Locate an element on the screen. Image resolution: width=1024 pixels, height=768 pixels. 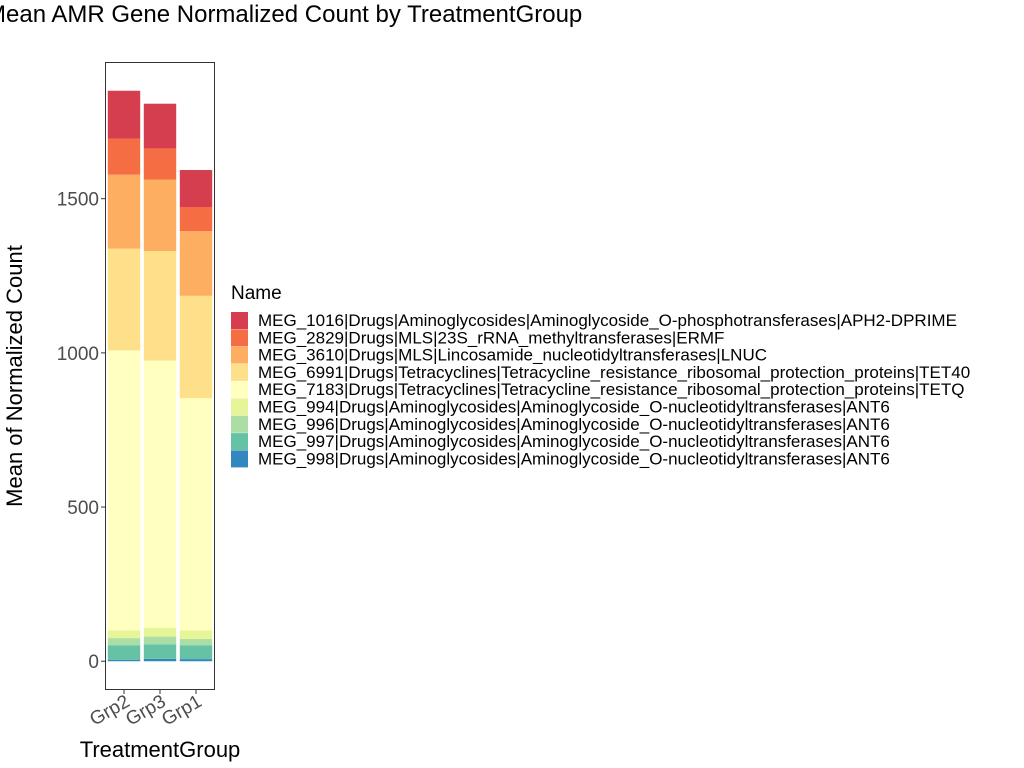
legend-title: Name is located at coordinates (256, 293).